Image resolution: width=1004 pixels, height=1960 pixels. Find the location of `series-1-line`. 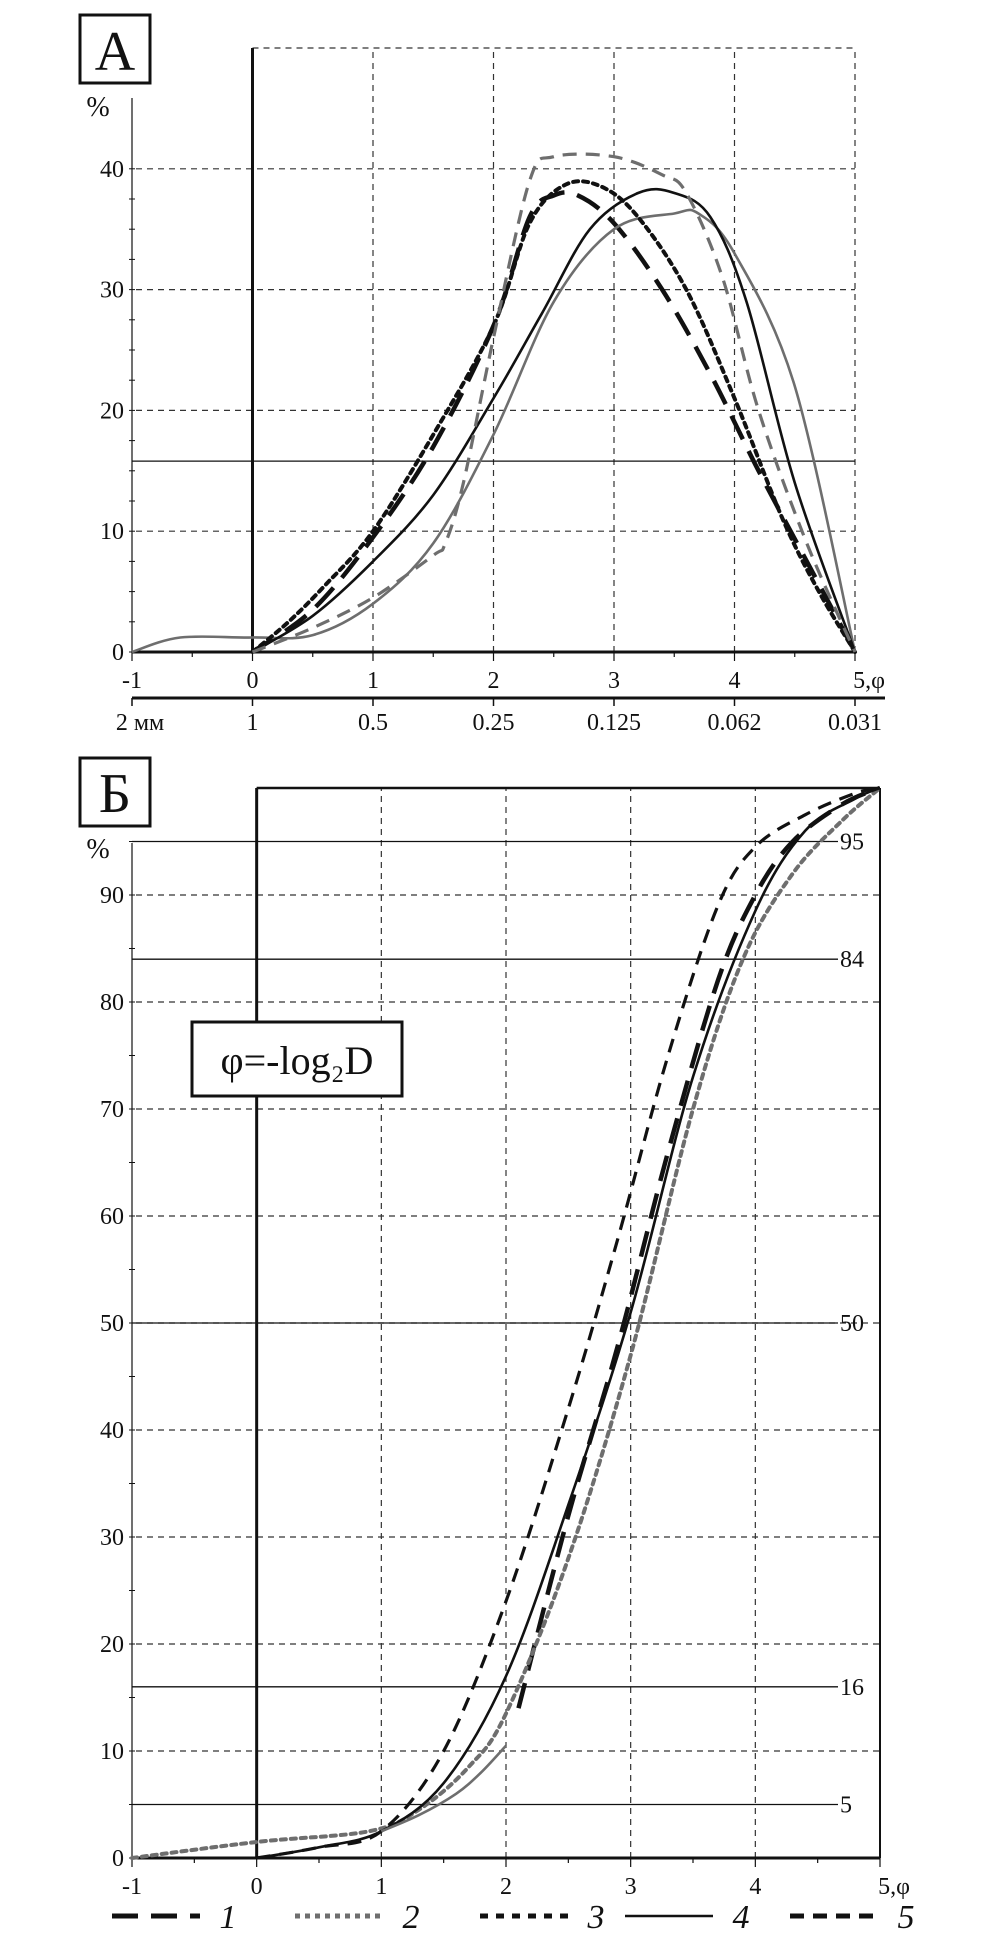

series-1-line is located at coordinates (554, 422).